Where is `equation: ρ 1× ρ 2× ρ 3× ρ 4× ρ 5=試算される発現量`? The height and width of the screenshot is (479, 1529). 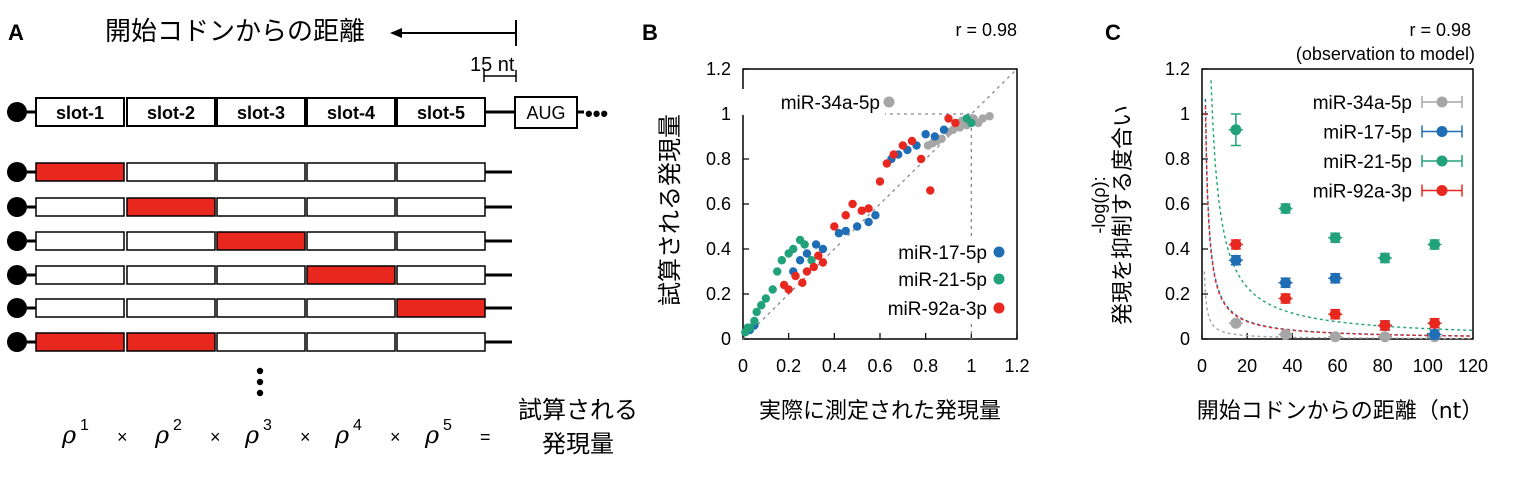 equation: ρ 1× ρ 2× ρ 3× ρ 4× ρ 5=試算される発現量 is located at coordinates (349, 427).